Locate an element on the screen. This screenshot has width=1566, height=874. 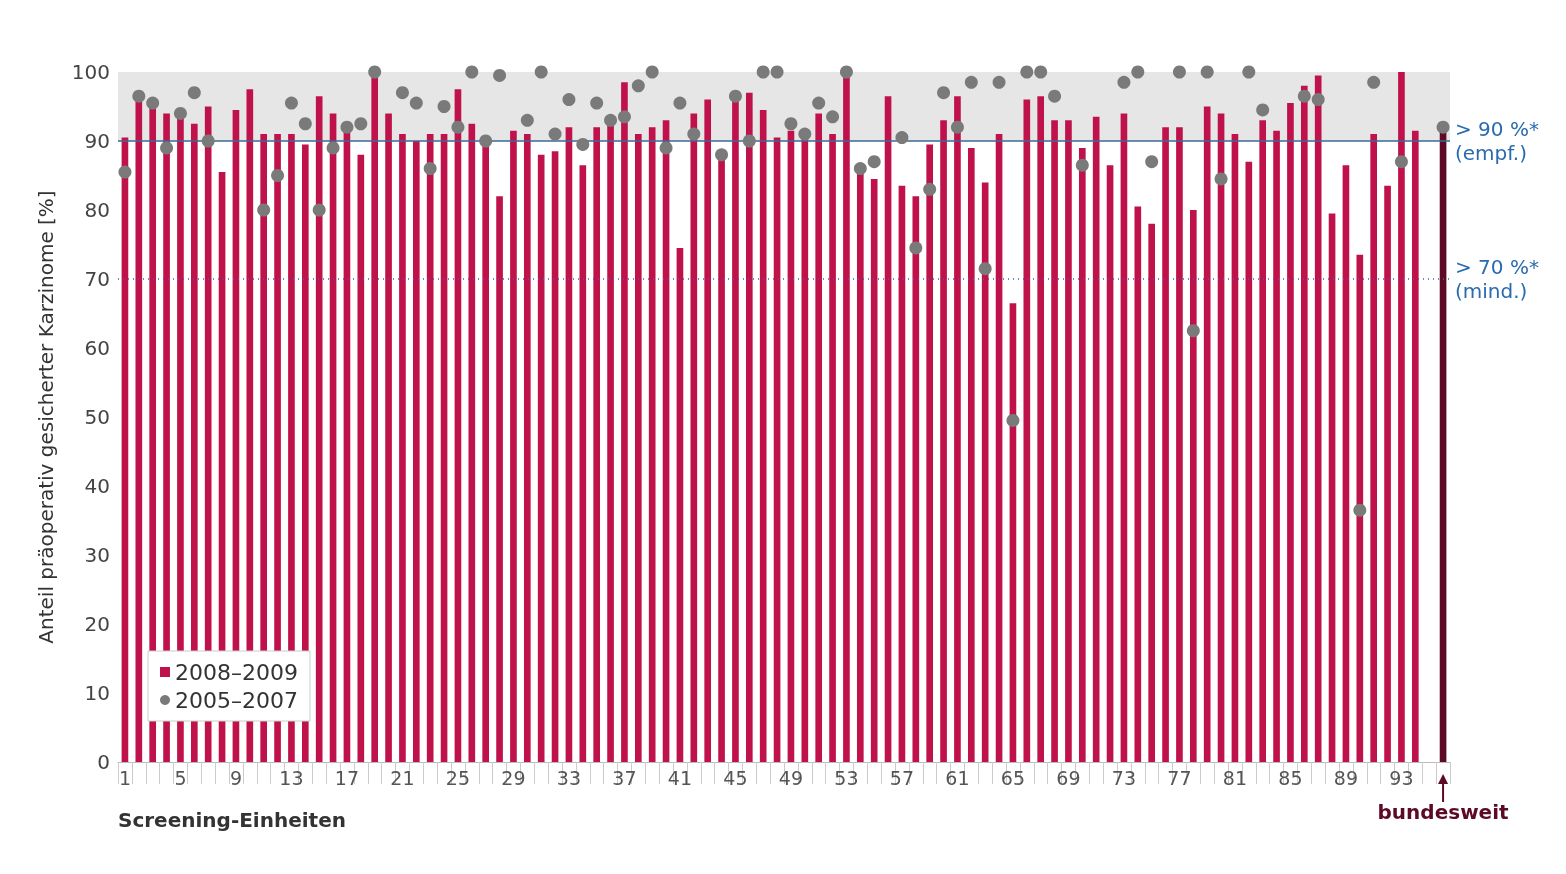
x-tick-label: bundesweit is located at coordinates (1443, 812).